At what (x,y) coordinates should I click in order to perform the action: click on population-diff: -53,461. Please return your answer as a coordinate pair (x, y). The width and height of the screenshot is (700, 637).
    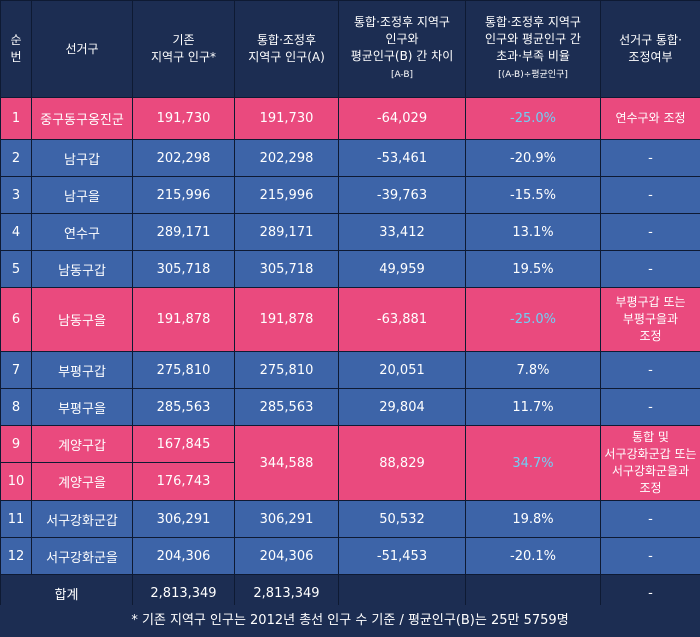
    Looking at the image, I should click on (402, 158).